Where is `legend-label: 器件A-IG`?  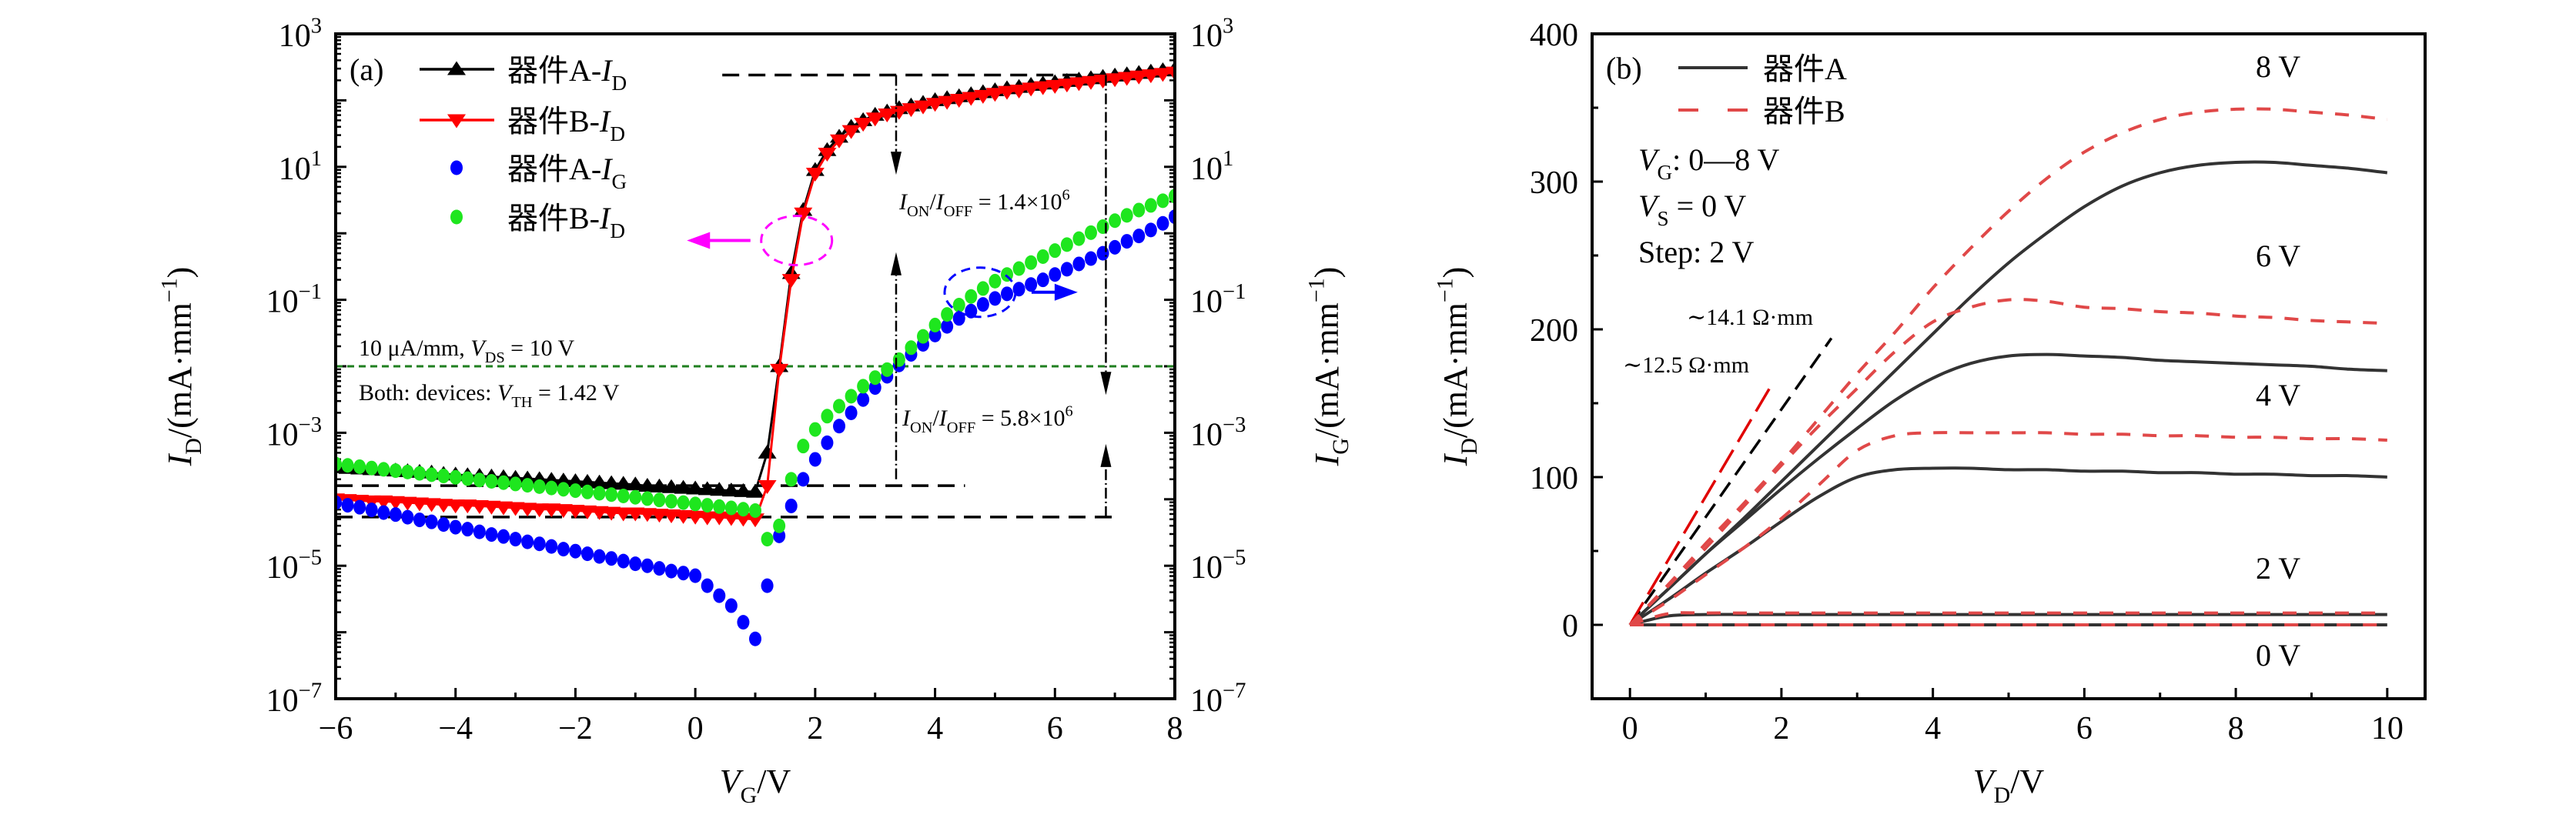
legend-label: 器件A-IG is located at coordinates (567, 172).